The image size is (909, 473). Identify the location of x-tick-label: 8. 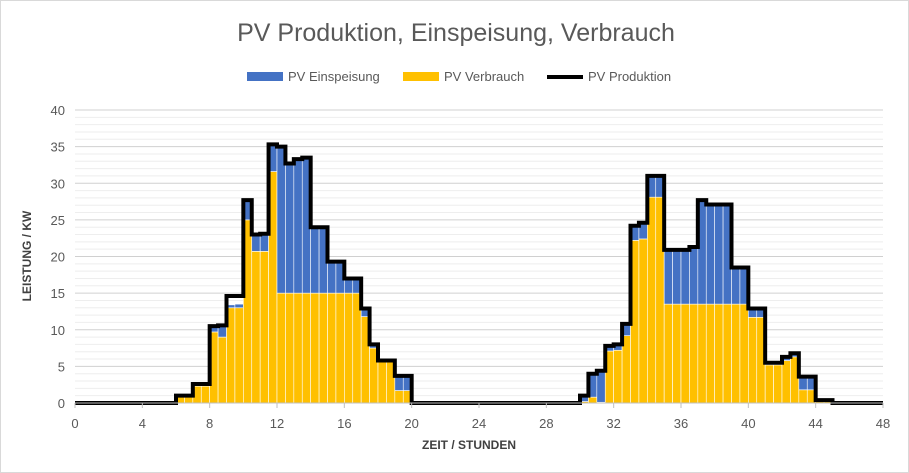
(209, 423).